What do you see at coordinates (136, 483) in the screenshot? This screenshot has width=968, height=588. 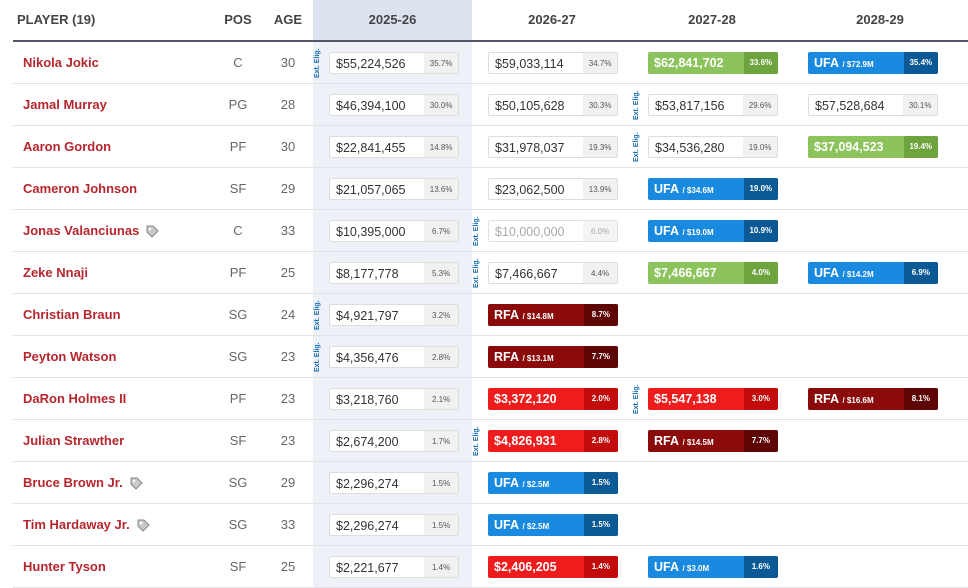 I see `tag-icon` at bounding box center [136, 483].